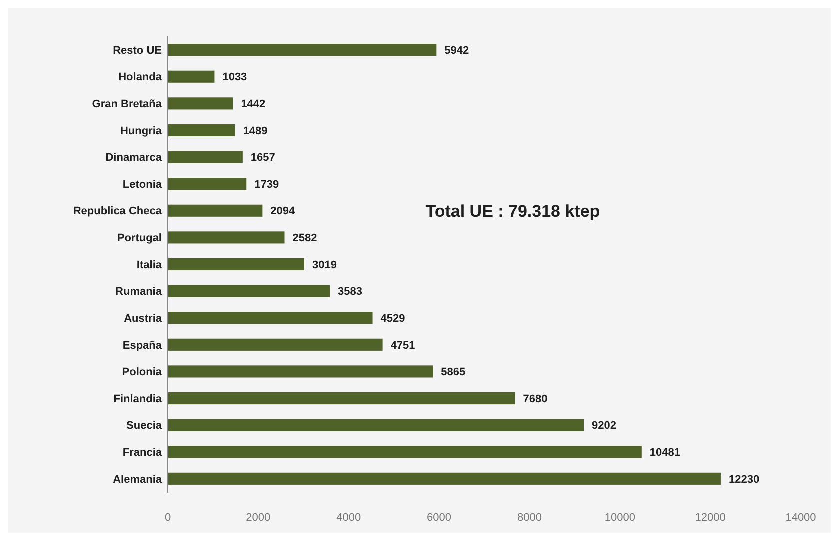  Describe the element at coordinates (620, 518) in the screenshot. I see `x-tick-label: 10000` at that location.